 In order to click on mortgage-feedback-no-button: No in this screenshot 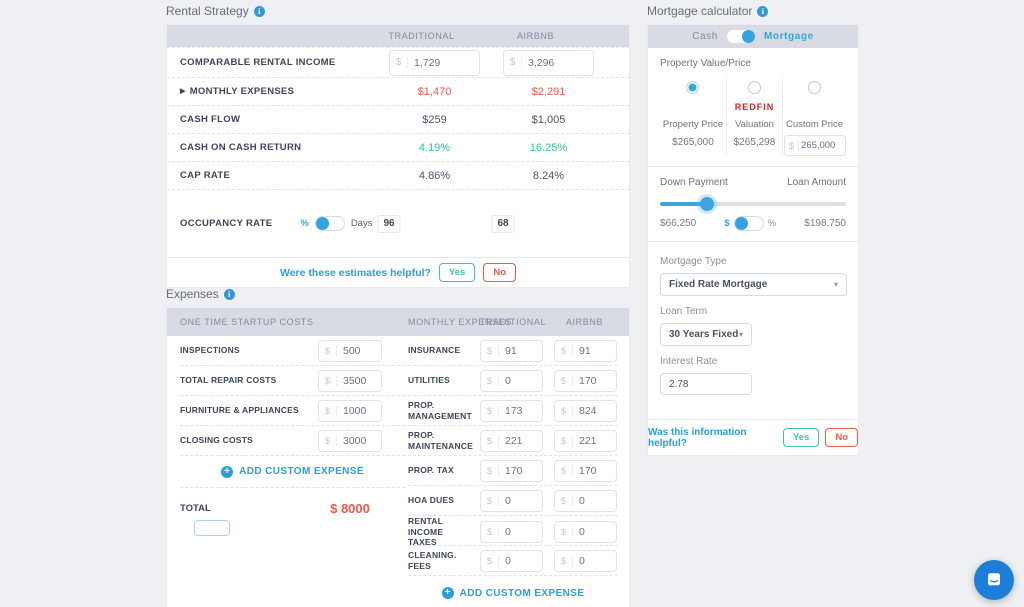, I will do `click(841, 437)`.